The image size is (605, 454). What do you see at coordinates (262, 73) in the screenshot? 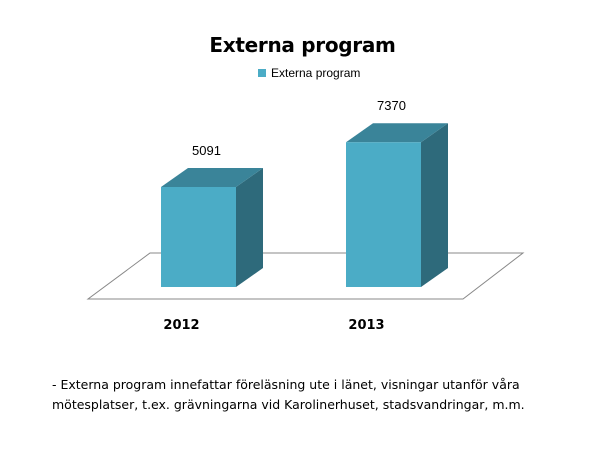
I see `legend-swatch` at bounding box center [262, 73].